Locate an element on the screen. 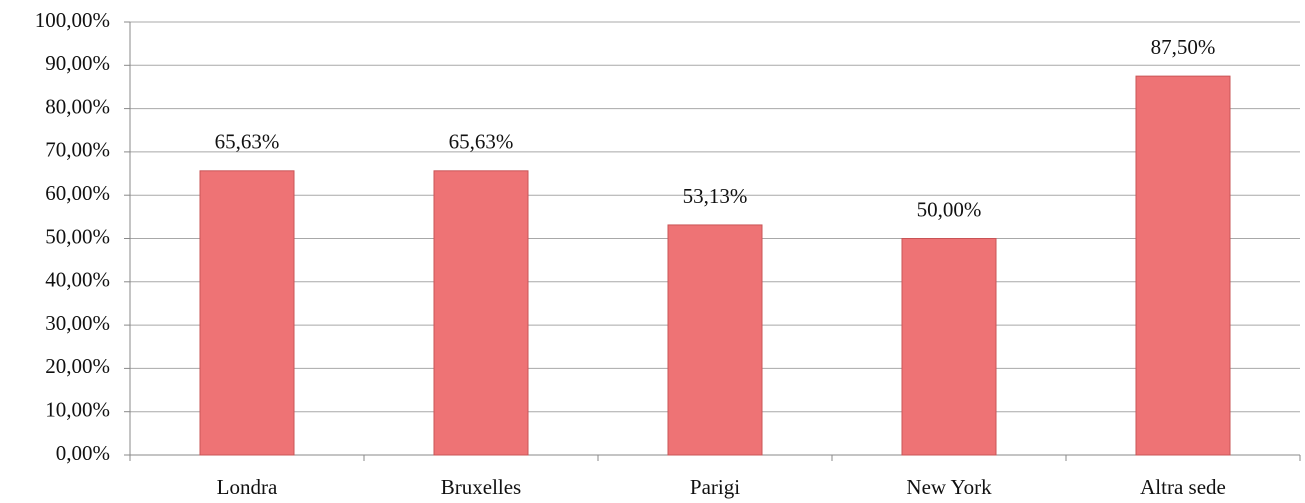 This screenshot has height=503, width=1305. y-tick-label: 60,00% is located at coordinates (77, 193).